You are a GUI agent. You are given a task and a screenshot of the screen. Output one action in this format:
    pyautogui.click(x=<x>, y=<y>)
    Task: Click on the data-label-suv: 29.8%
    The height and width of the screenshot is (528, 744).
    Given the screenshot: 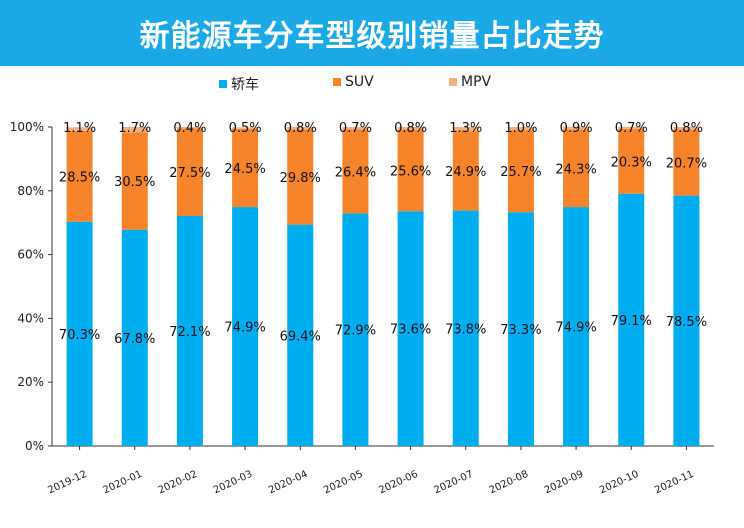 What is the action you would take?
    pyautogui.click(x=300, y=178)
    